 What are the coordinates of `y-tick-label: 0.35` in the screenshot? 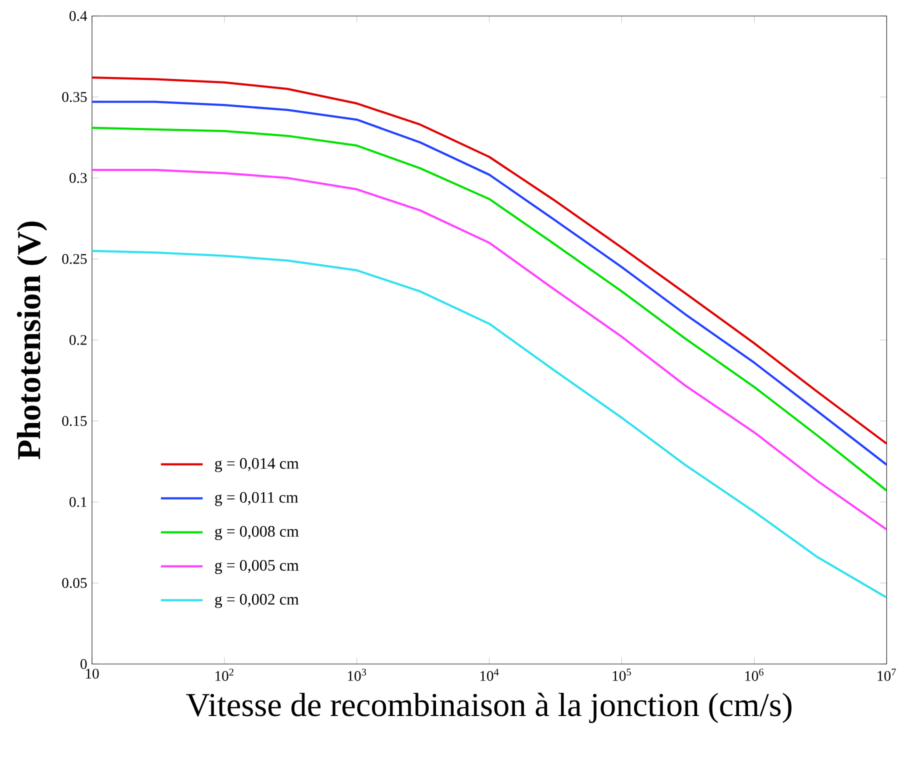 It's located at (74, 97).